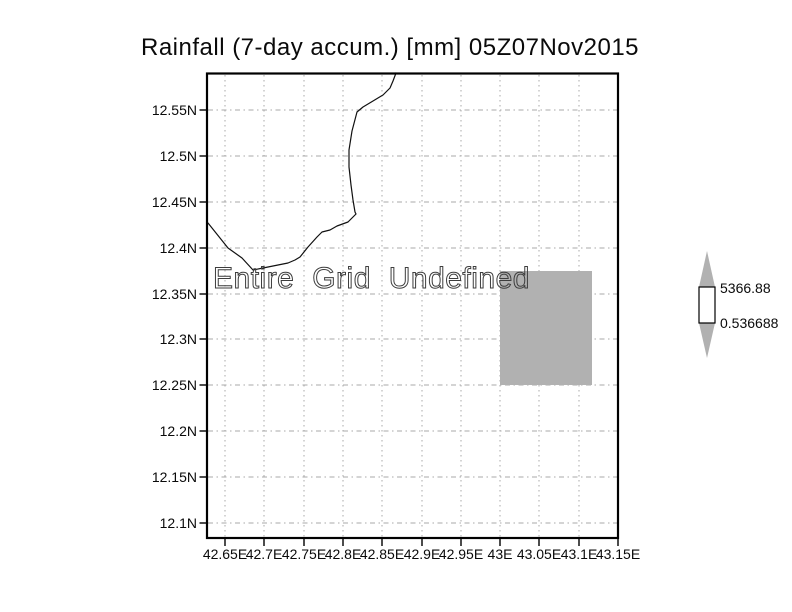  Describe the element at coordinates (264, 554) in the screenshot. I see `x-tick-label: 42.7E` at that location.